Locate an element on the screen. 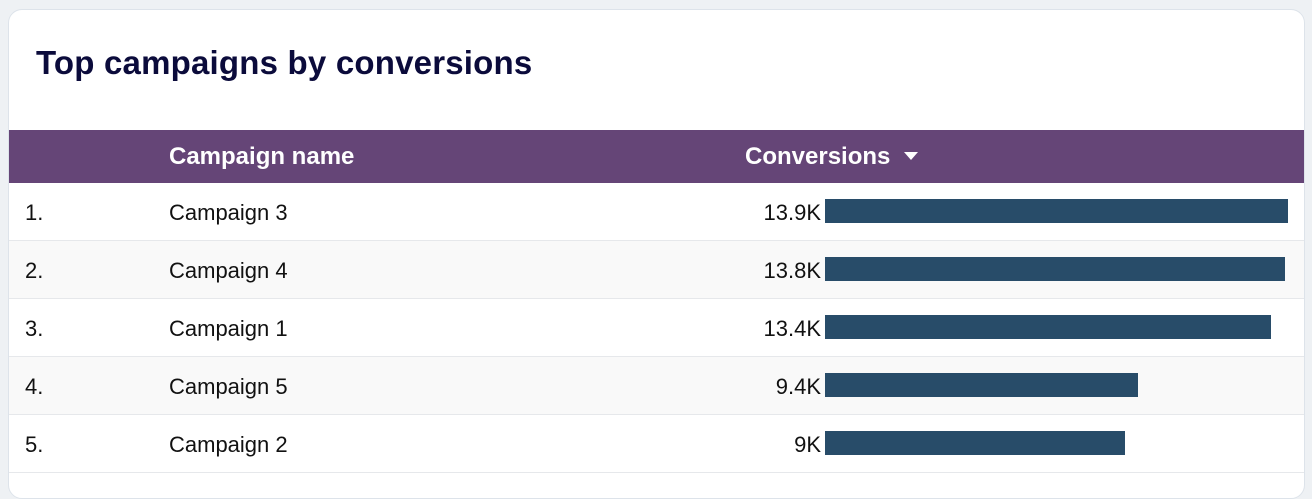 The image size is (1312, 499). campaign-name-cell: Campaign 2 is located at coordinates (228, 444).